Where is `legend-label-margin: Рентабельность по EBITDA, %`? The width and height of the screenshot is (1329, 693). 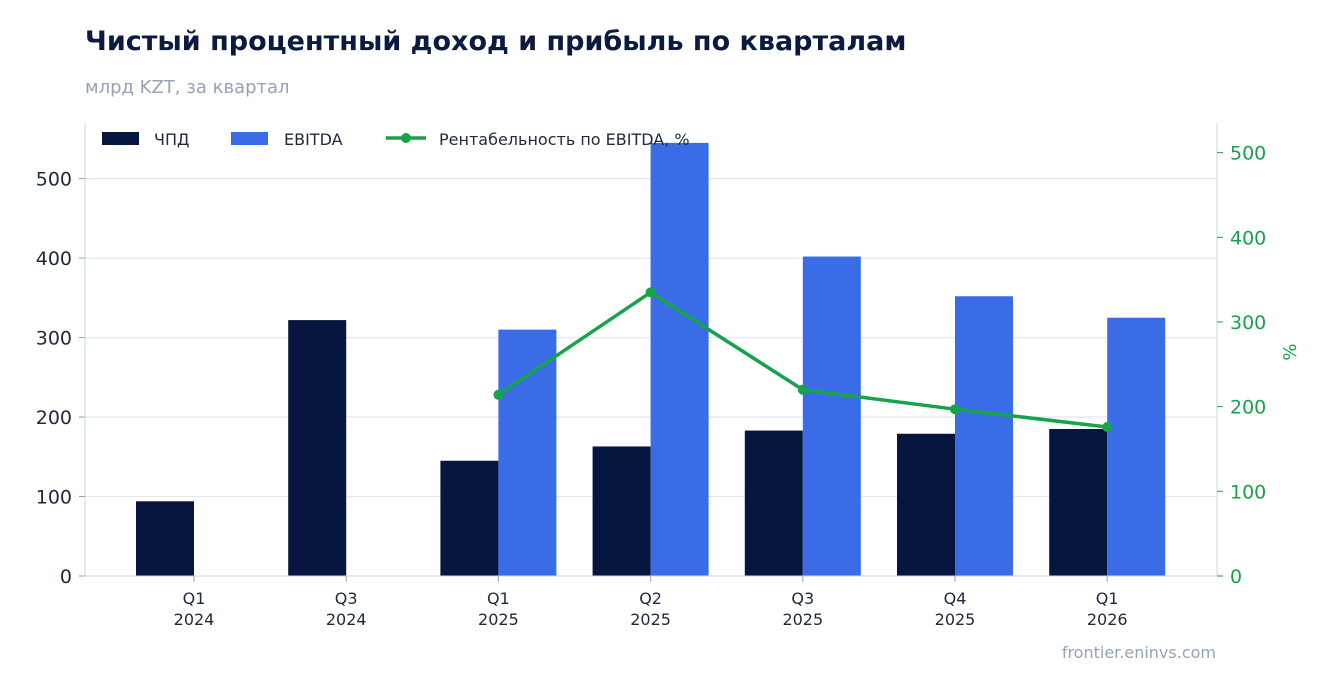 legend-label-margin: Рентабельность по EBITDA, % is located at coordinates (564, 139).